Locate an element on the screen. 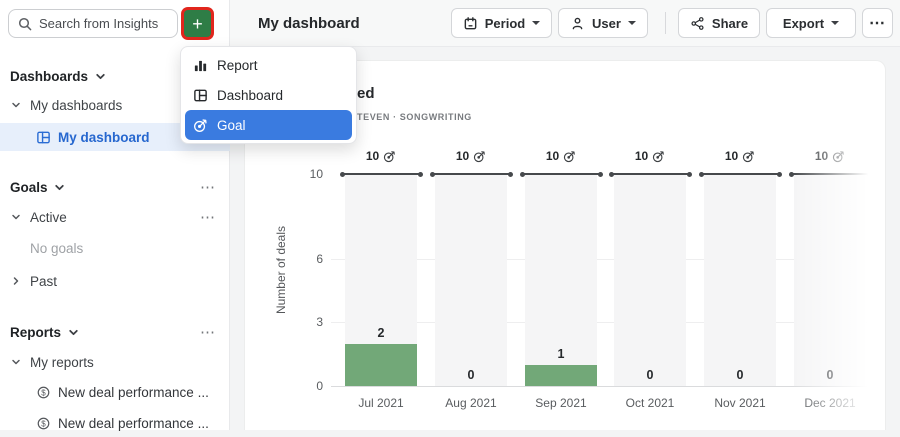  my-dashboard-label: My dashboard is located at coordinates (104, 137).